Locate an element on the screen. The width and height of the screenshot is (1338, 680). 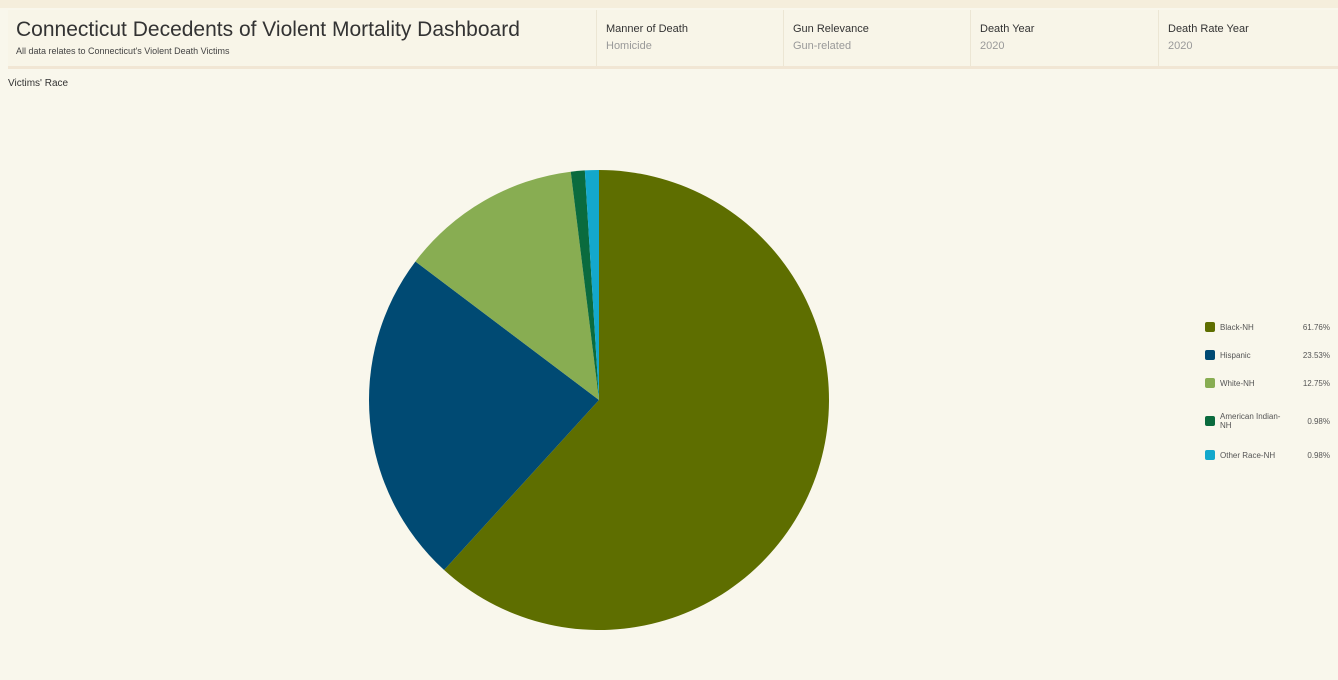
filter-label: Death Rate Year is located at coordinates (1208, 29).